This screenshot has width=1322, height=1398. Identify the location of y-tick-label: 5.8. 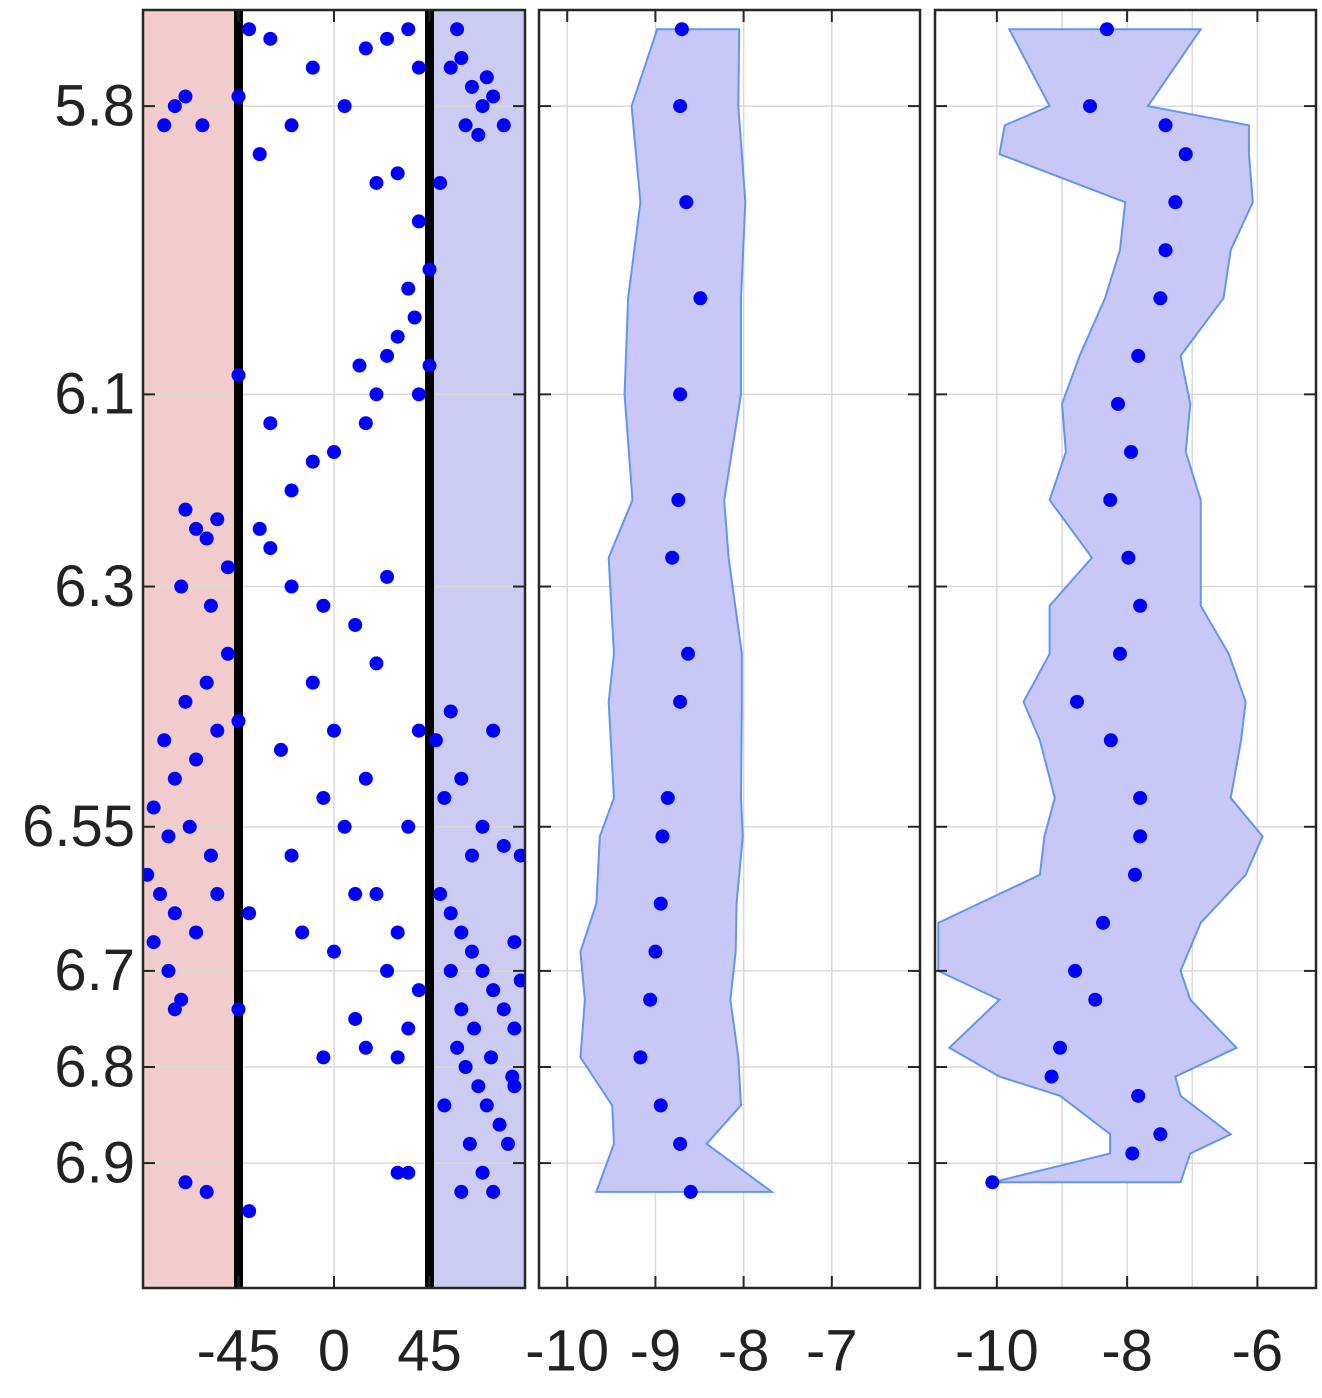
(94, 105).